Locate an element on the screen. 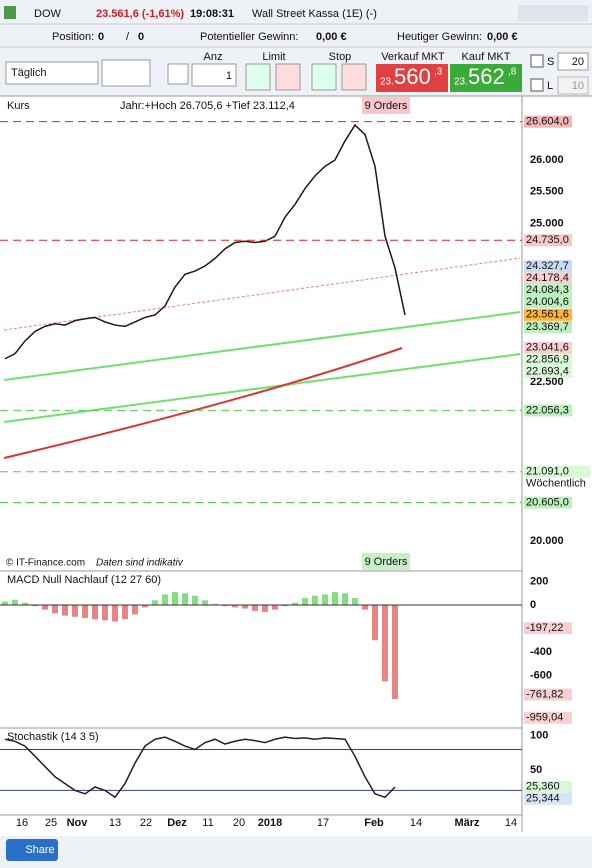 The height and width of the screenshot is (868, 592). x-tick-label: Dez is located at coordinates (177, 823).